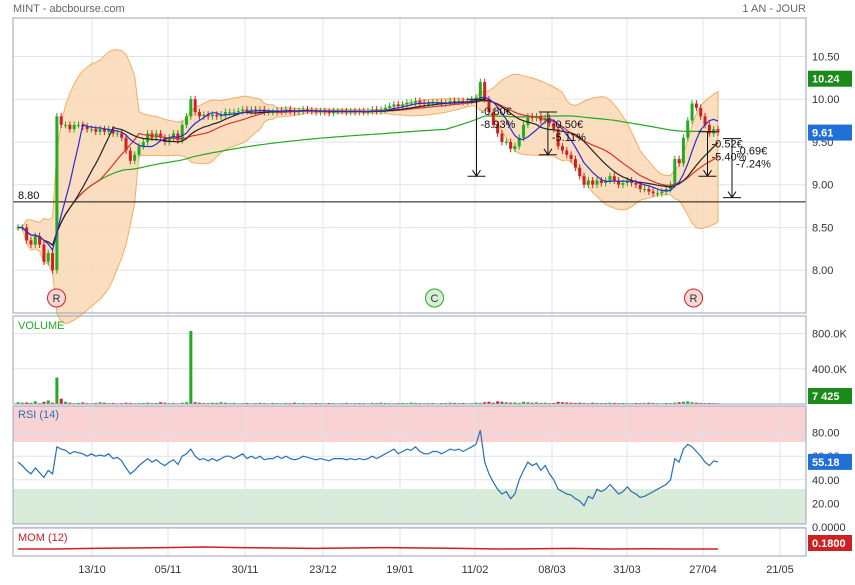 Image resolution: width=855 pixels, height=585 pixels. What do you see at coordinates (826, 481) in the screenshot?
I see `rsi-tick-2: 40.00` at bounding box center [826, 481].